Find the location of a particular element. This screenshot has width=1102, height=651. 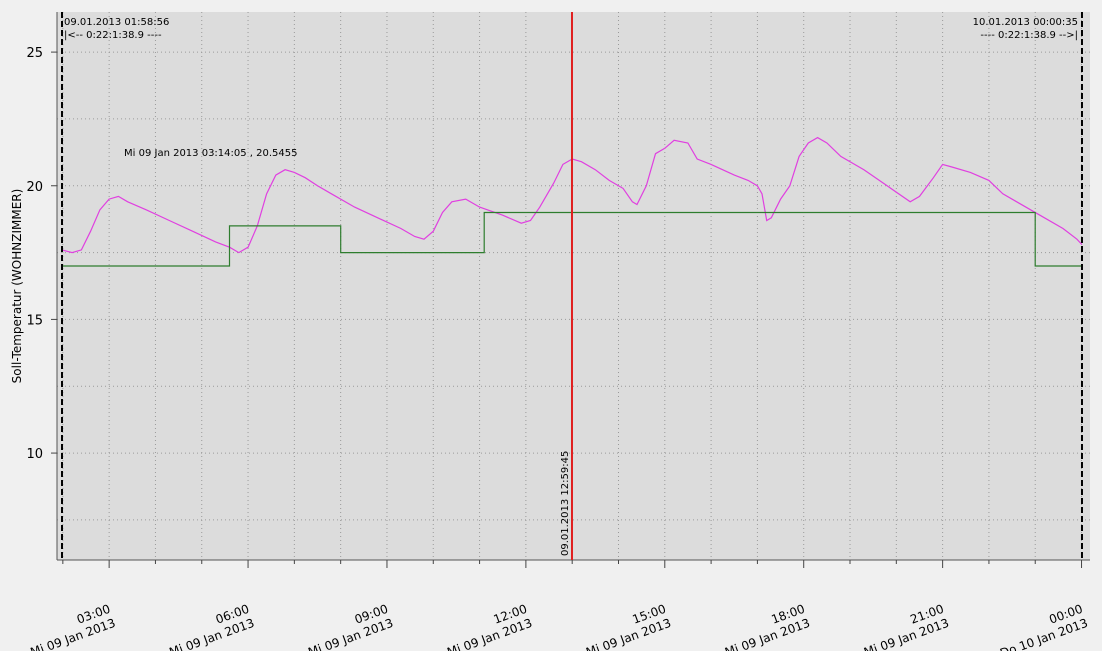

y-axis-label: Soll-Temperatur (WOHNZIMMER) is located at coordinates (17, 286).